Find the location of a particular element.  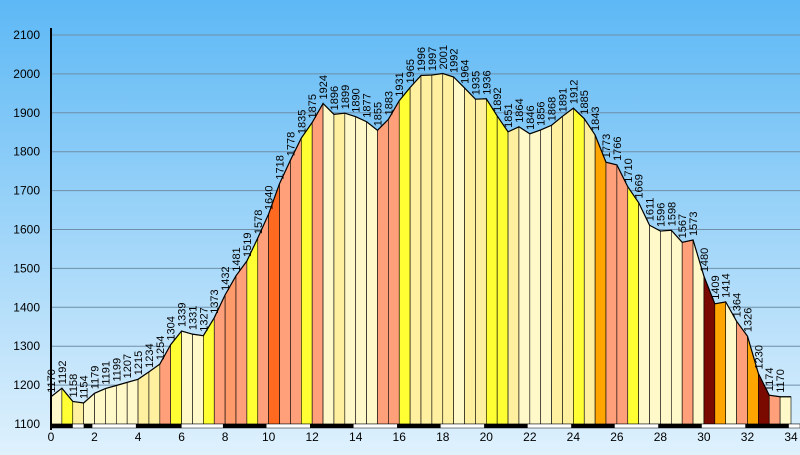

data-label: 1234 is located at coordinates (150, 355).